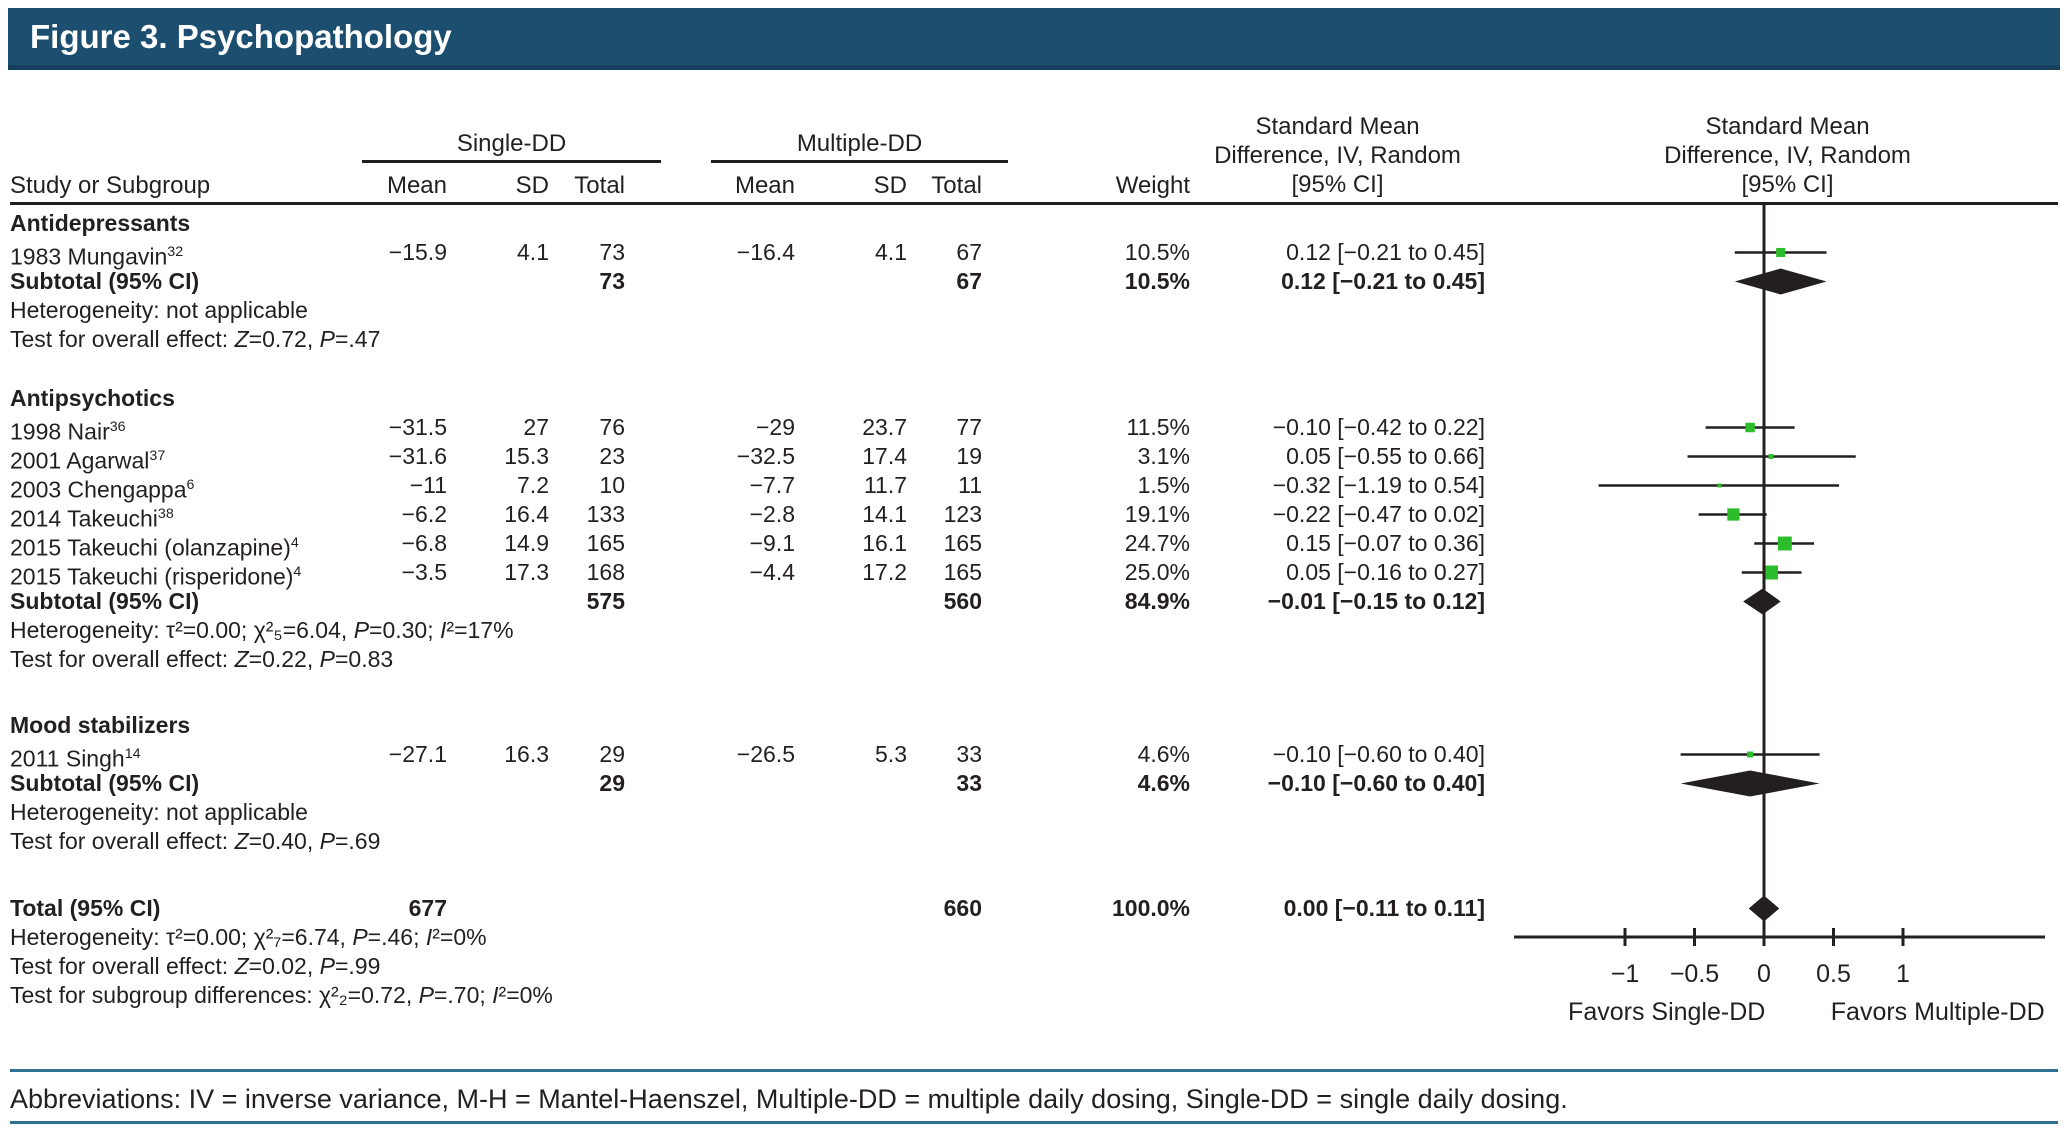 The height and width of the screenshot is (1141, 2068). Describe the element at coordinates (1383, 281) in the screenshot. I see `table-cell: 0.12 [−0.21 to 0.45]` at that location.